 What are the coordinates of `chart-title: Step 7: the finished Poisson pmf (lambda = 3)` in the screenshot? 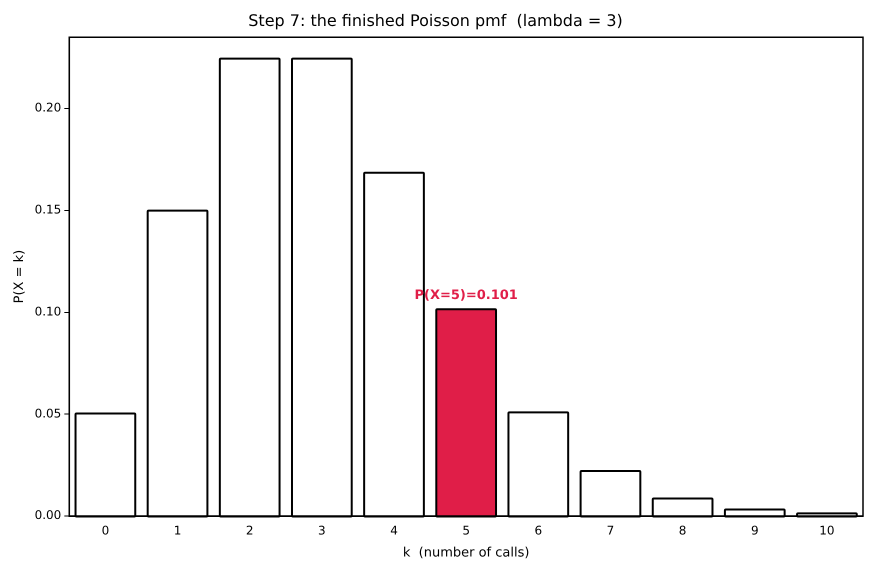 It's located at (435, 20).